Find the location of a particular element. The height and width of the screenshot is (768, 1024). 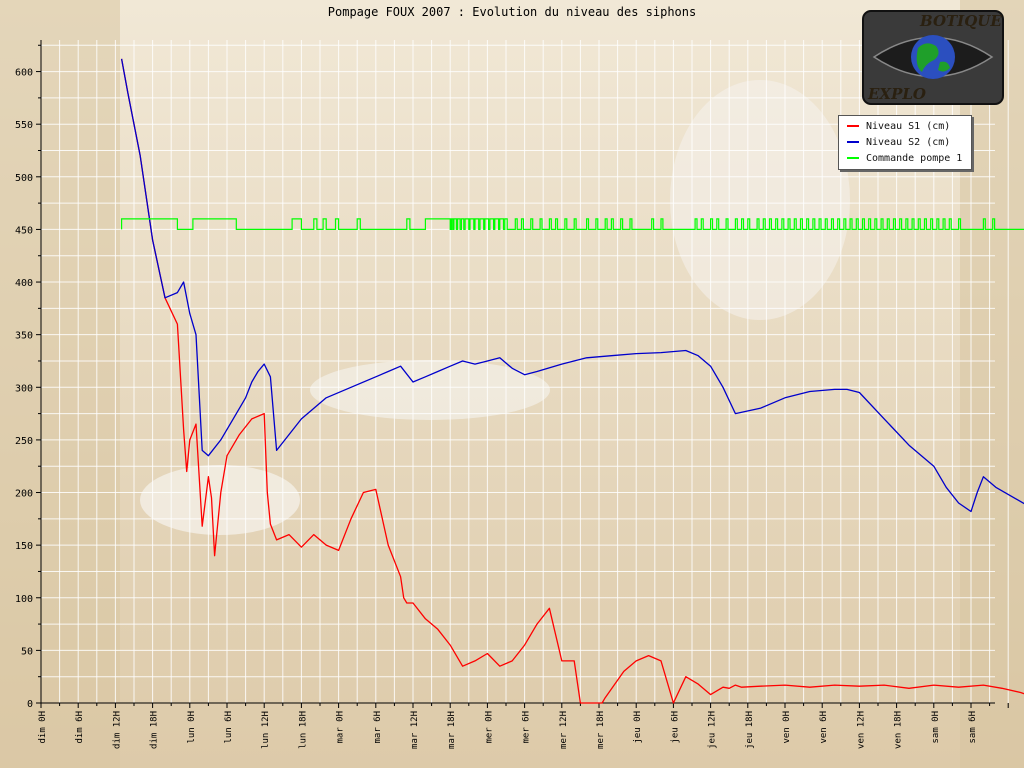

legend-label-pump: Commande pompe 1 is located at coordinates (914, 158).